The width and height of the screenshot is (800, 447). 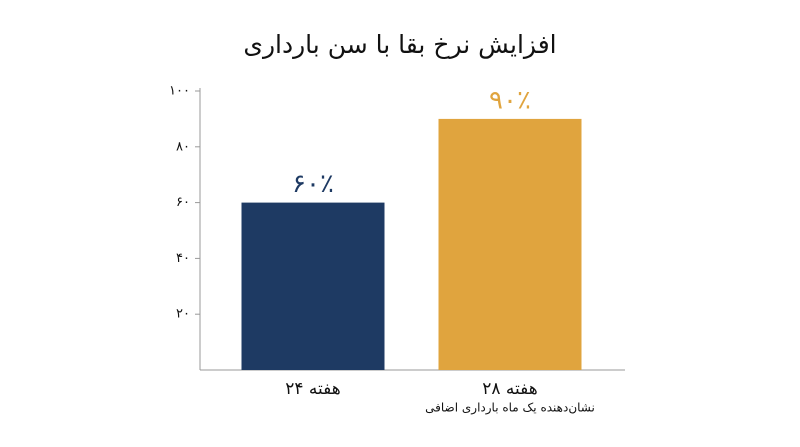 I want to click on x-tick-label: ۲۸ هفته, so click(x=509, y=389).